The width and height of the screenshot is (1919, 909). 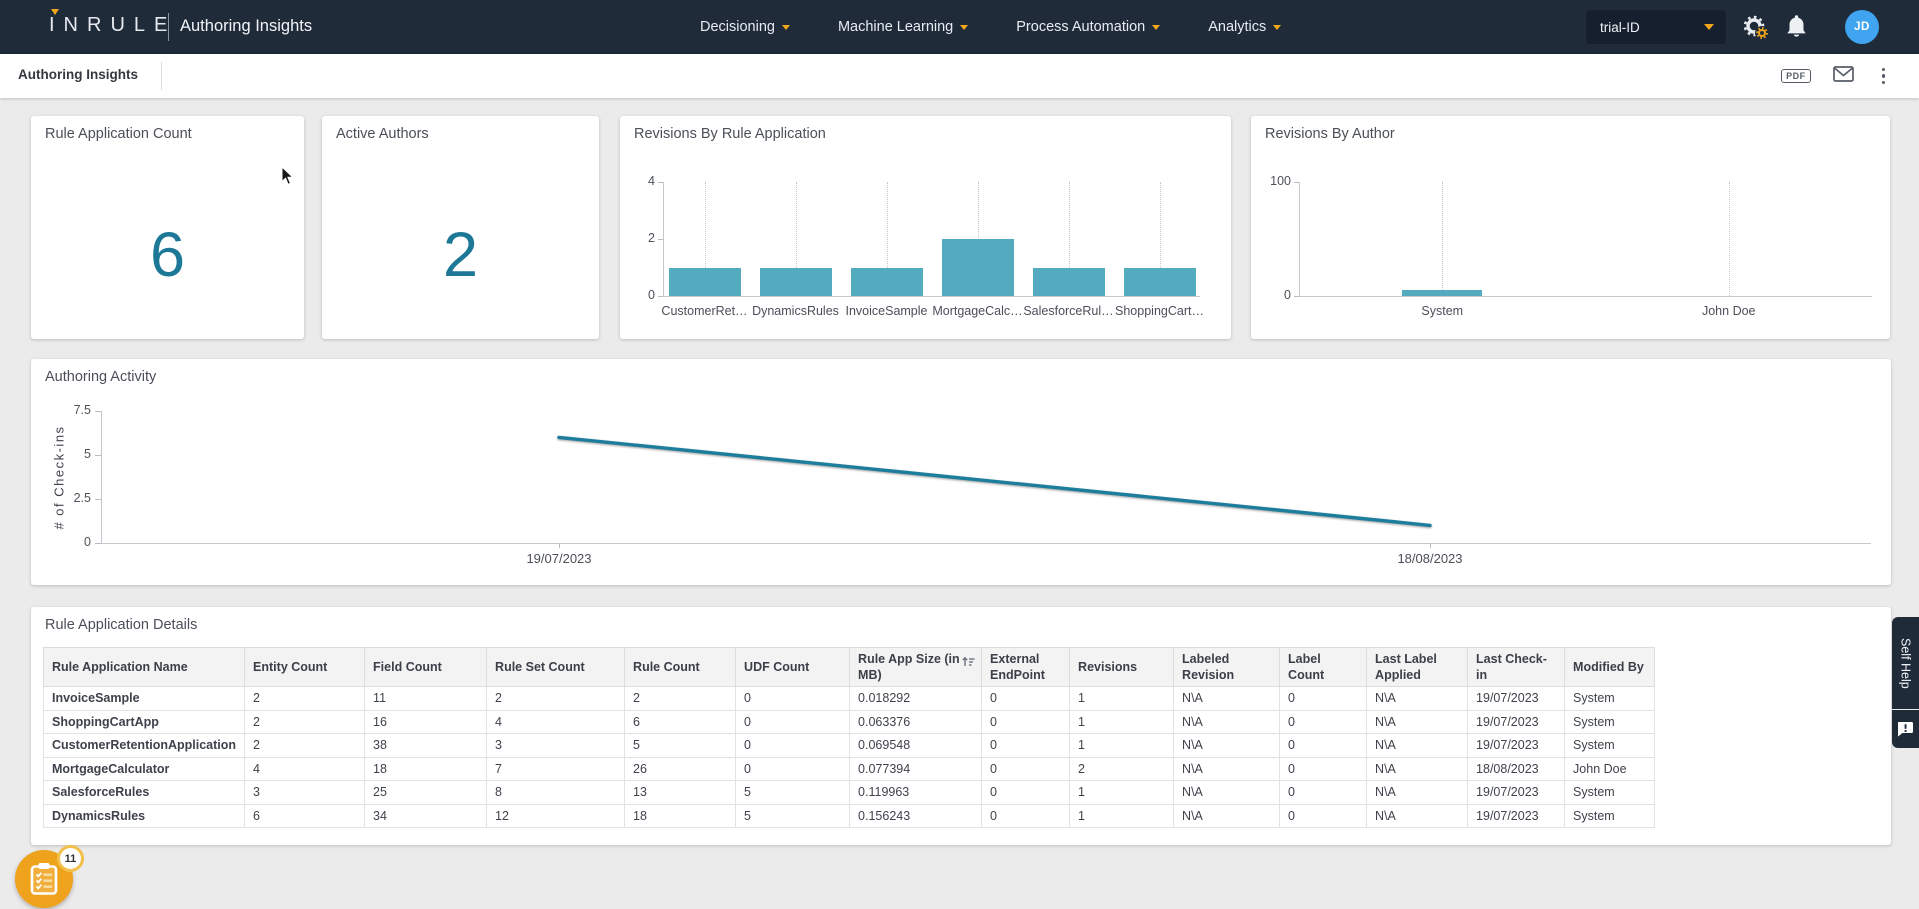 I want to click on table-cell: 26, so click(x=680, y=768).